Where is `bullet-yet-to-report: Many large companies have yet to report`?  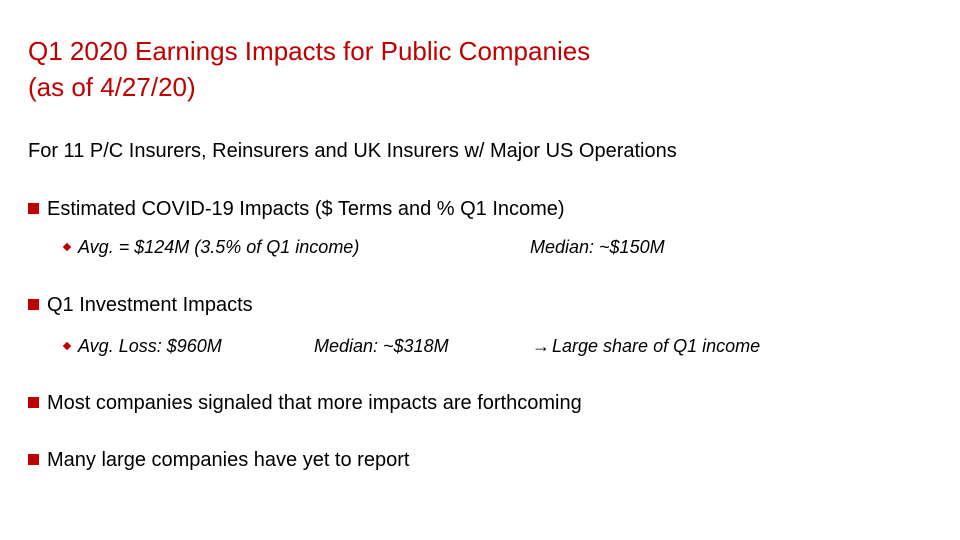 bullet-yet-to-report: Many large companies have yet to report is located at coordinates (218, 460).